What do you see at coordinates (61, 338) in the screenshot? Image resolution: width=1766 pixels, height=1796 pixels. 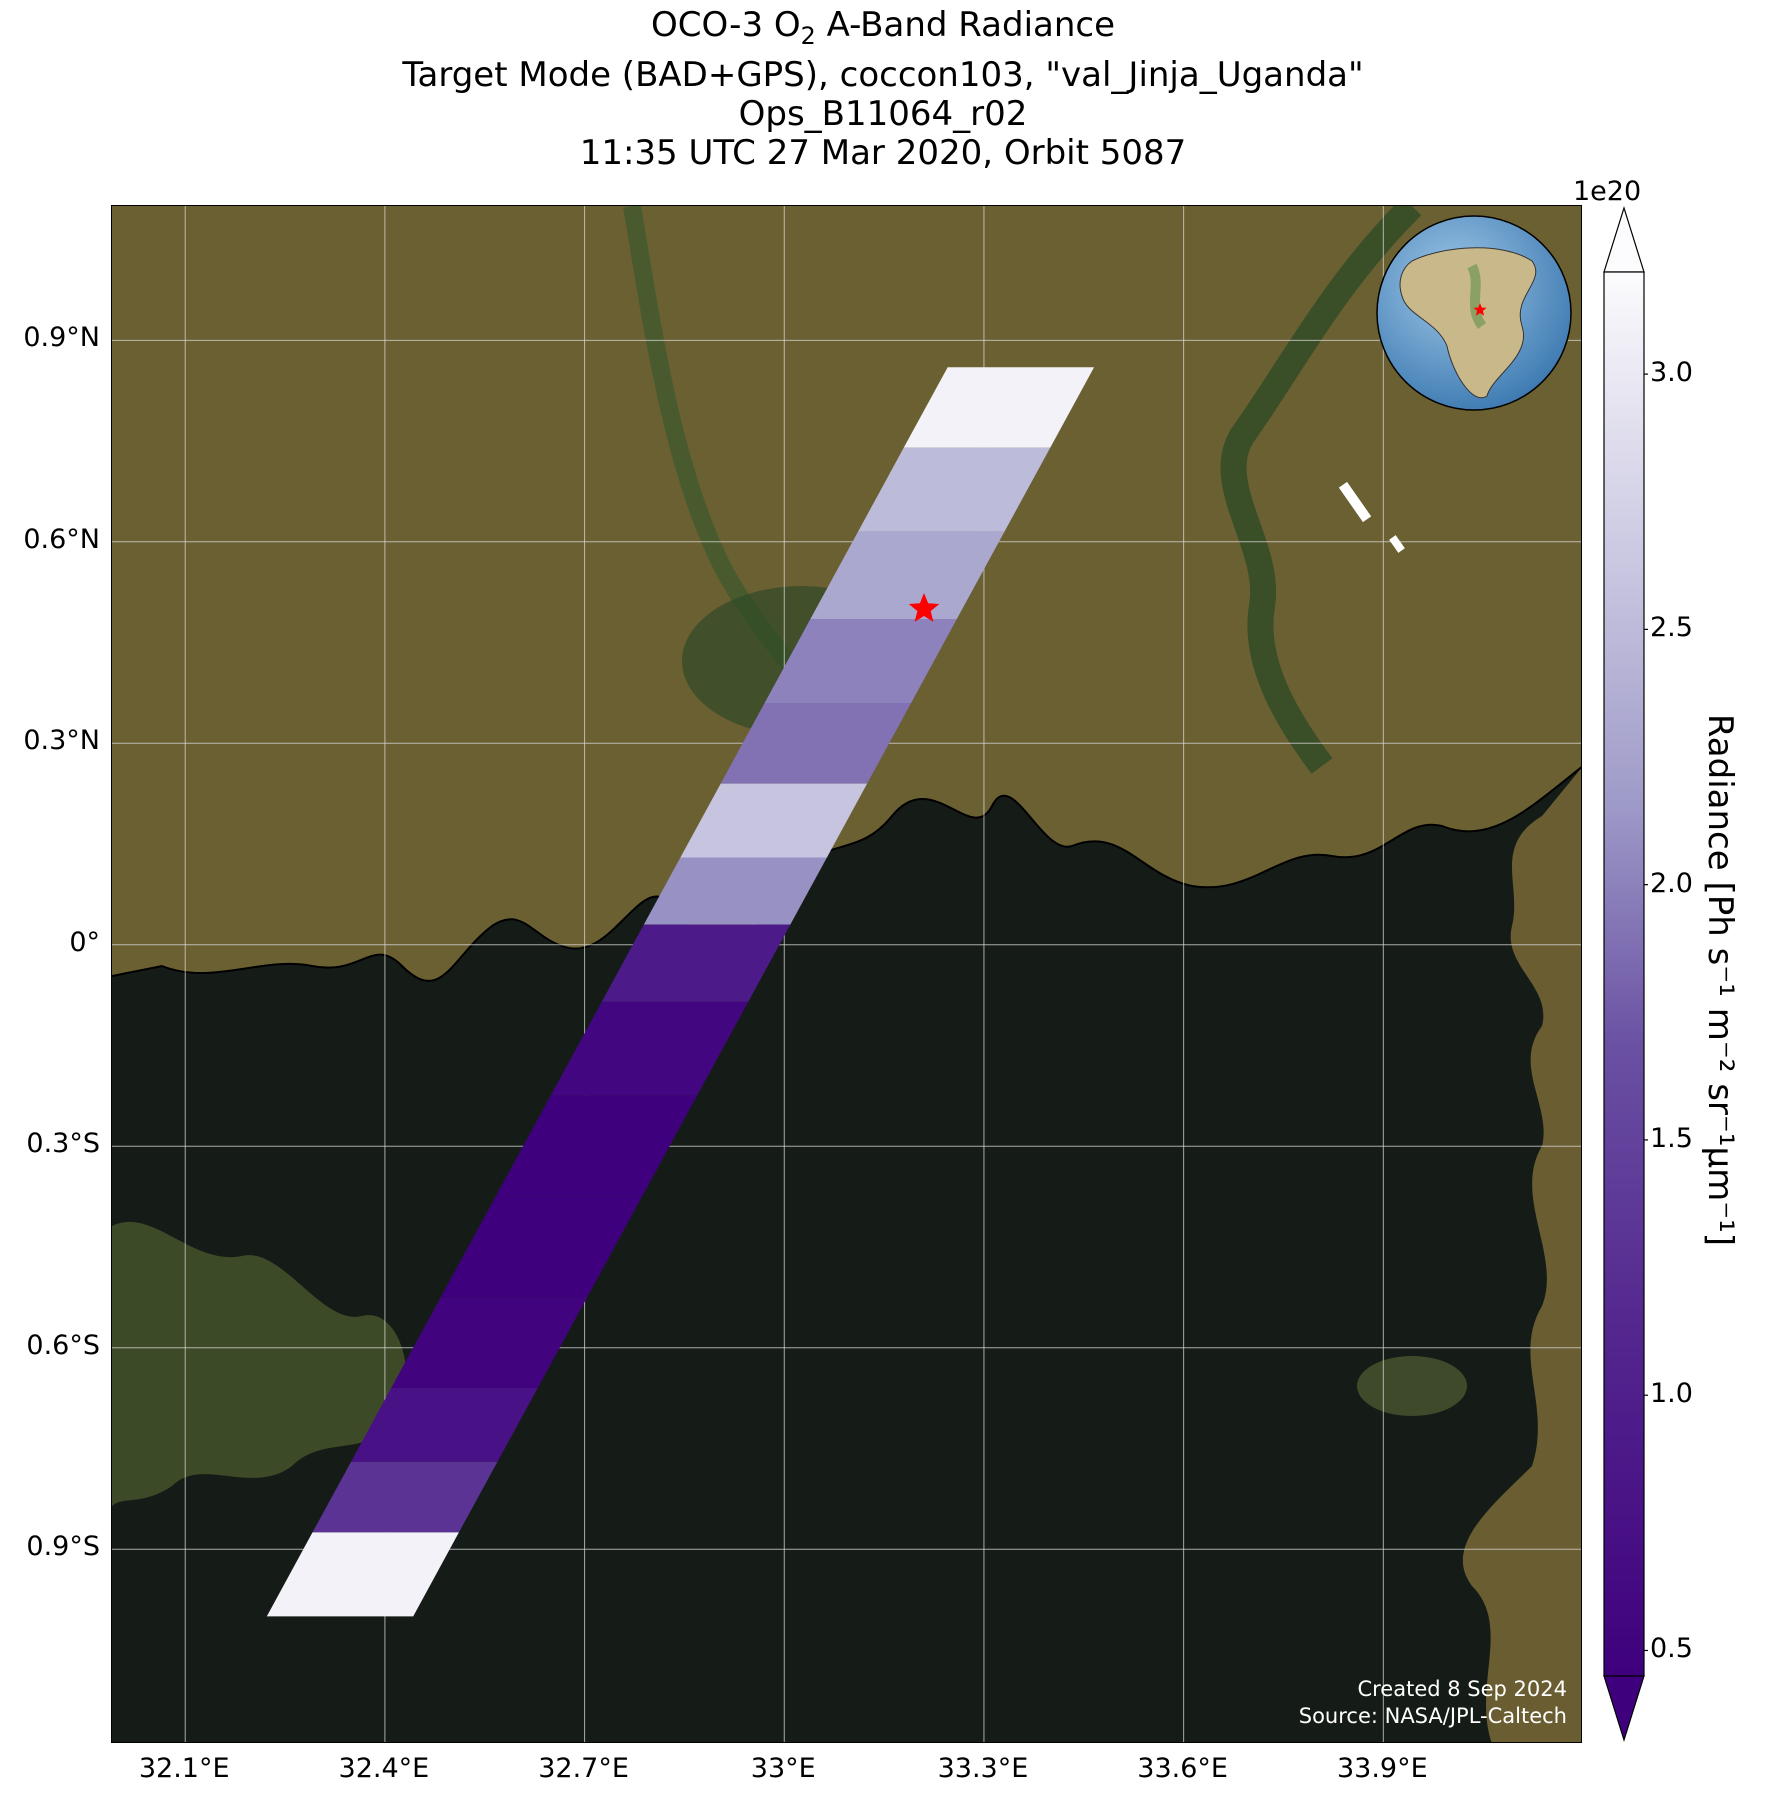 I see `y-tick-label: 0.9°N` at bounding box center [61, 338].